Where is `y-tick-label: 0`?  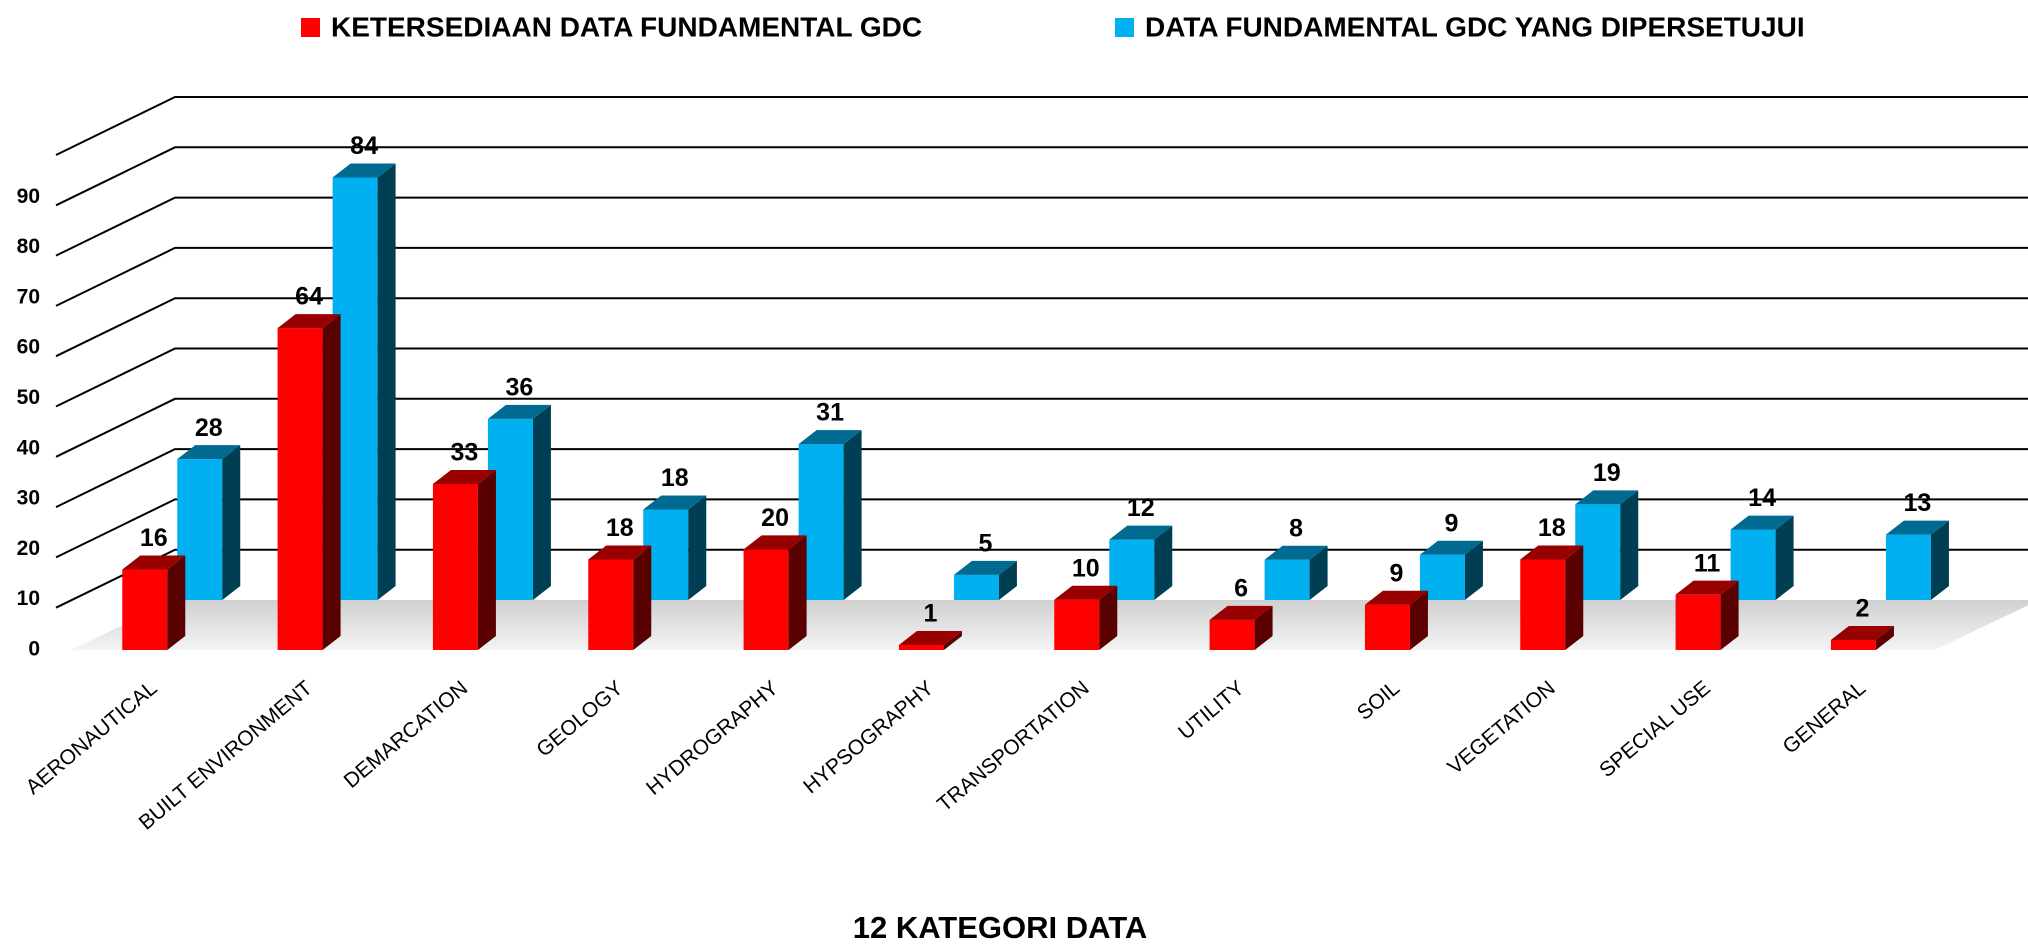
y-tick-label: 0 is located at coordinates (34, 649).